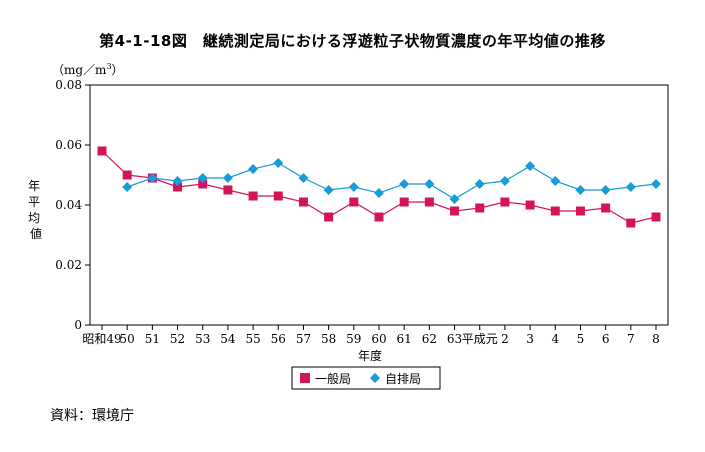 The height and width of the screenshot is (452, 705). I want to click on legend-label: 一般局, so click(333, 378).